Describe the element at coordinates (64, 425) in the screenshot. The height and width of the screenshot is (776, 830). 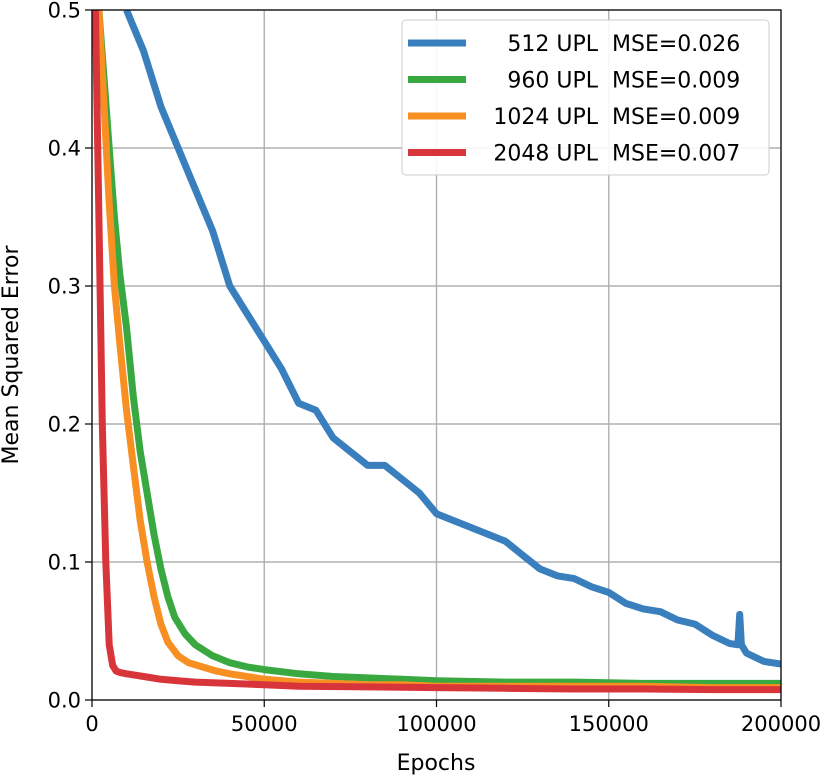
I see `y-tick-label: 0.2` at that location.